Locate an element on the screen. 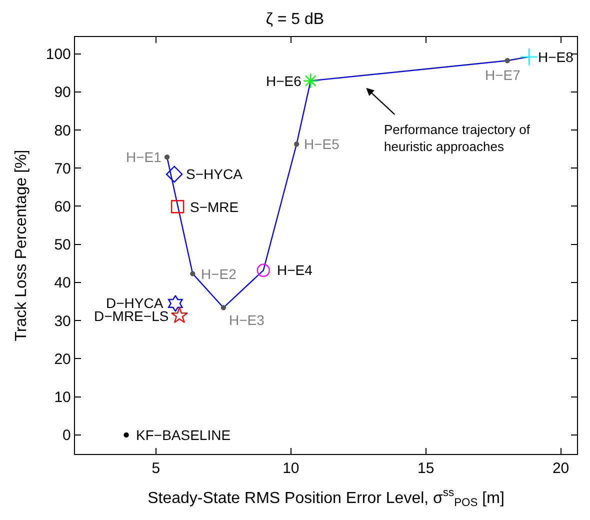 Image resolution: width=590 pixels, height=520 pixels. y-tick-label: 90 is located at coordinates (62, 93).